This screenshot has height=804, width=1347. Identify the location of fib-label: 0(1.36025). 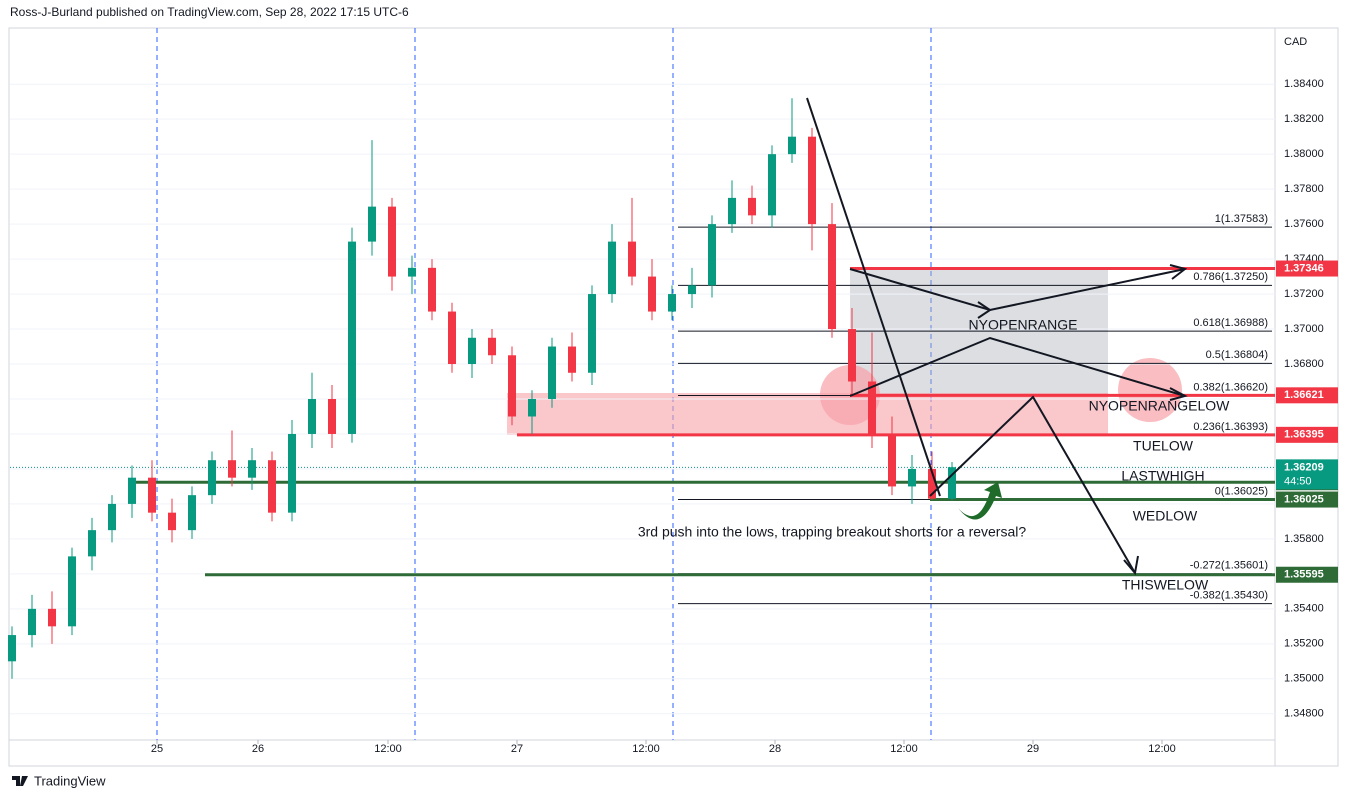
(1241, 491).